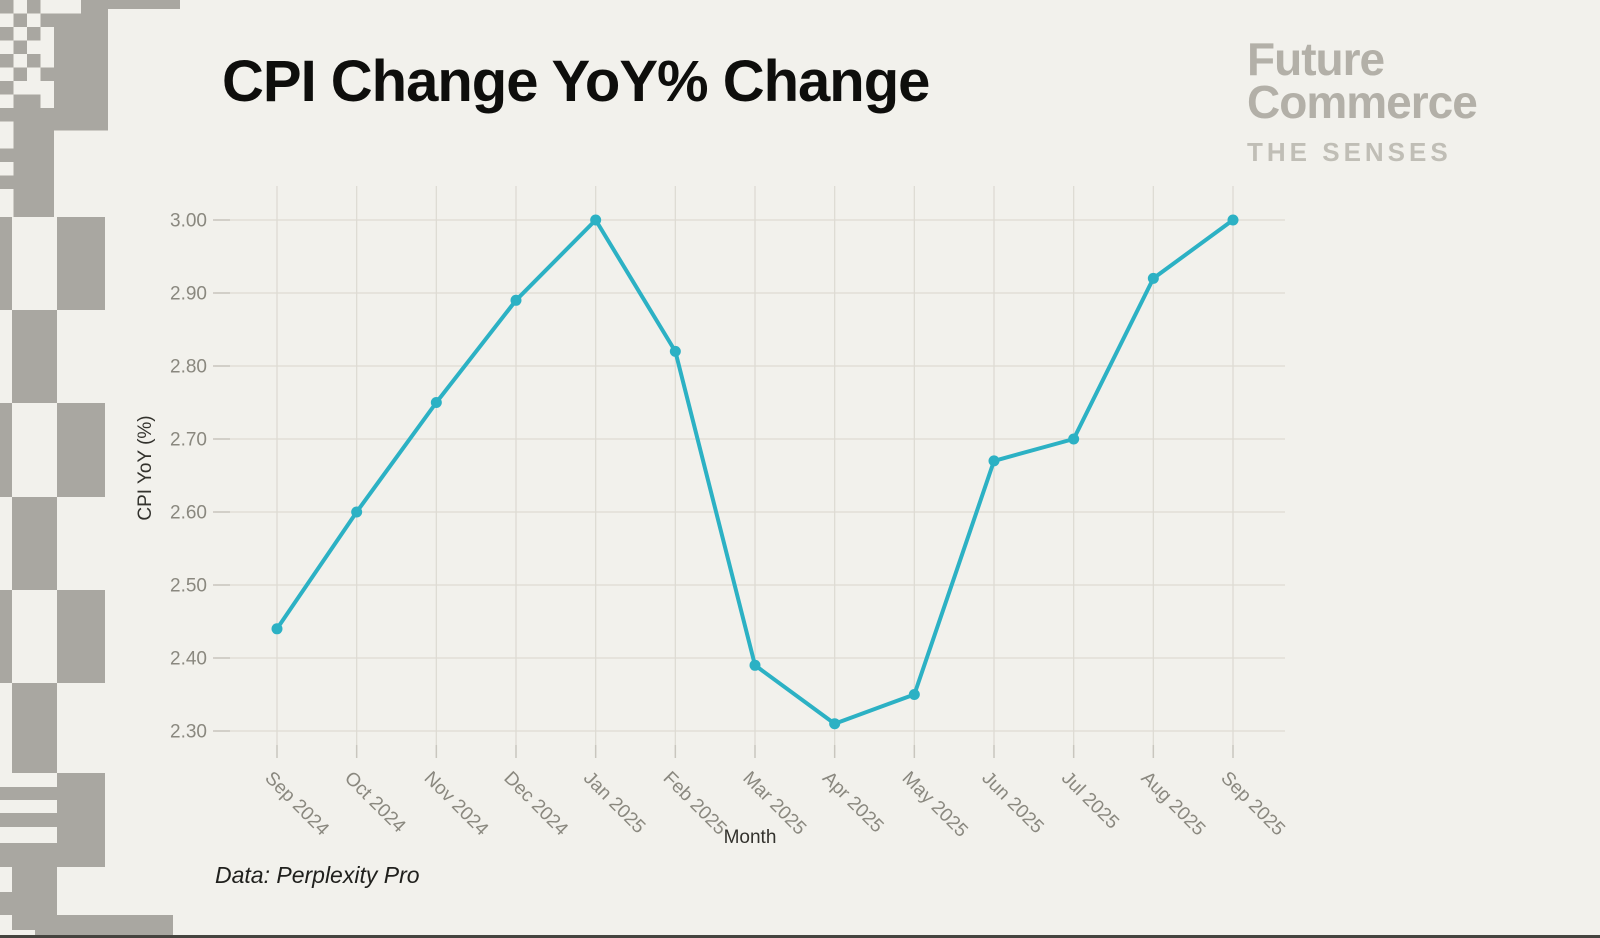  Describe the element at coordinates (750, 837) in the screenshot. I see `x-axis-title: Month` at that location.